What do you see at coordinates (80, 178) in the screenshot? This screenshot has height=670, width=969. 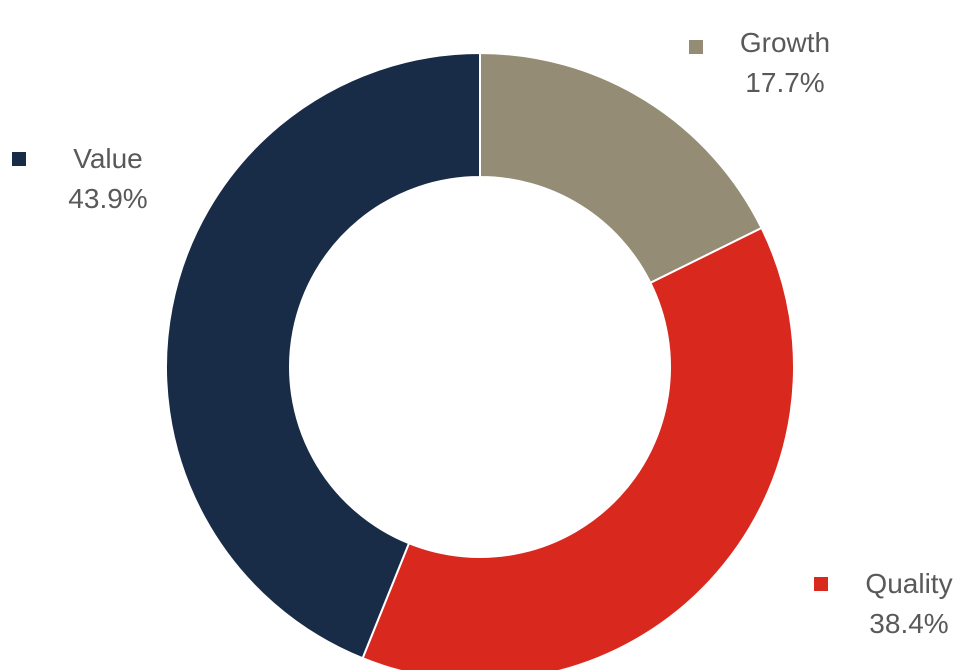 I see `label-value: Value 43.9%` at bounding box center [80, 178].